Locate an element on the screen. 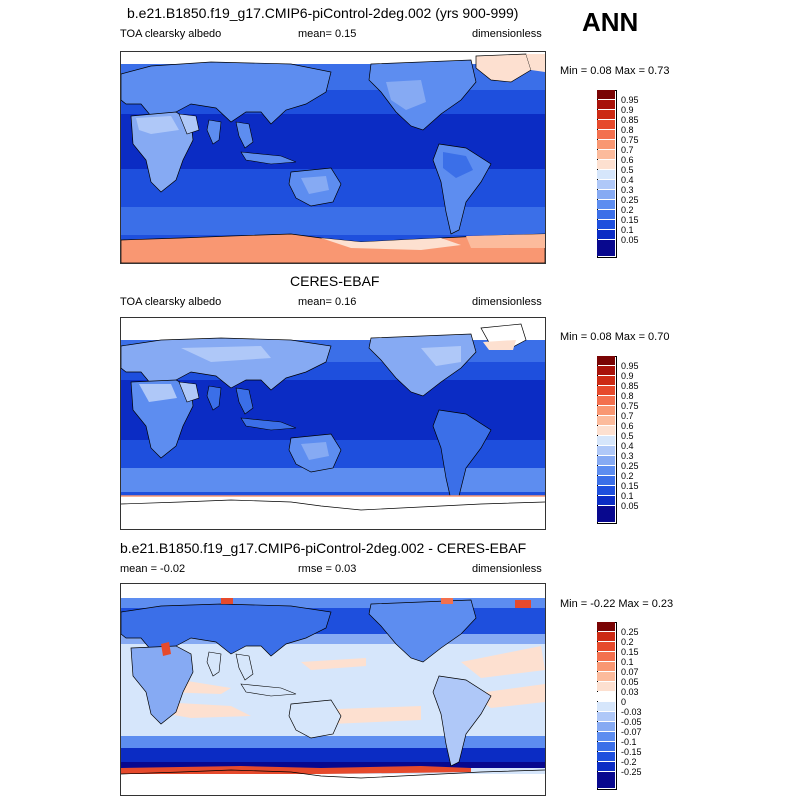 This screenshot has height=800, width=800. colorbar-label: 0 is located at coordinates (624, 702).